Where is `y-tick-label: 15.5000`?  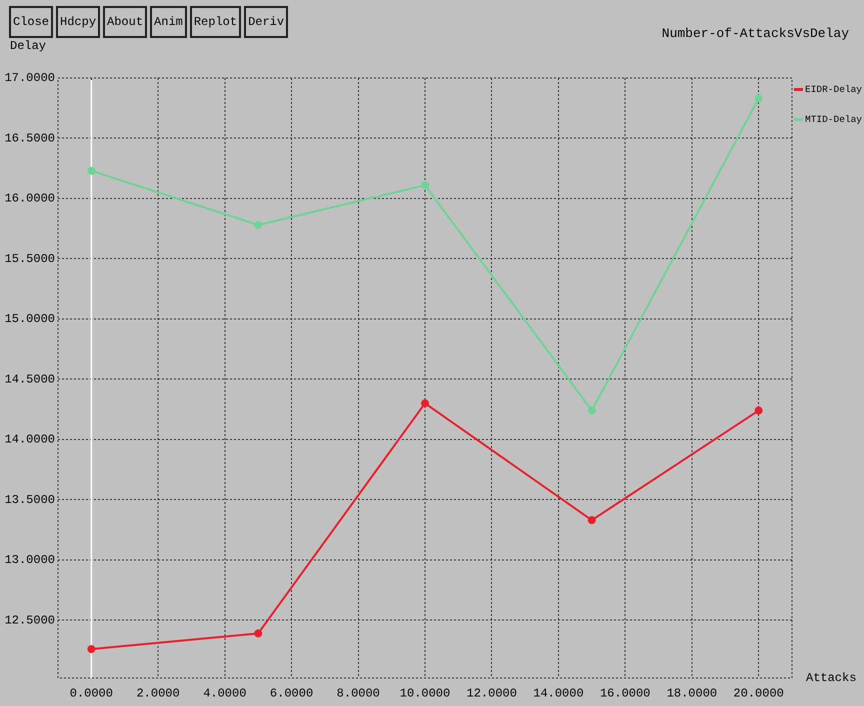 y-tick-label: 15.5000 is located at coordinates (29, 259).